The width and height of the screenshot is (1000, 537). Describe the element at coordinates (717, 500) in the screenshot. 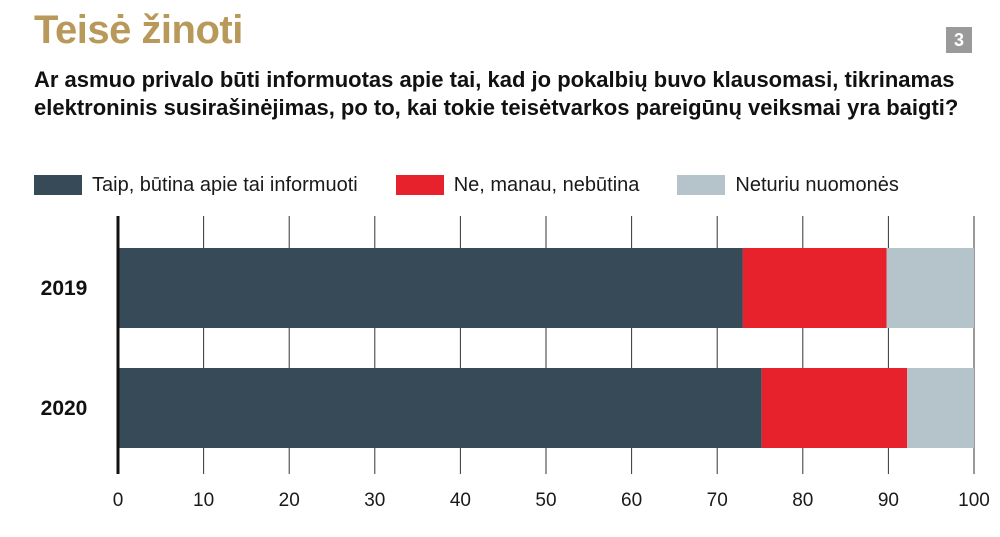

I see `x-tick-label-70: 70` at that location.